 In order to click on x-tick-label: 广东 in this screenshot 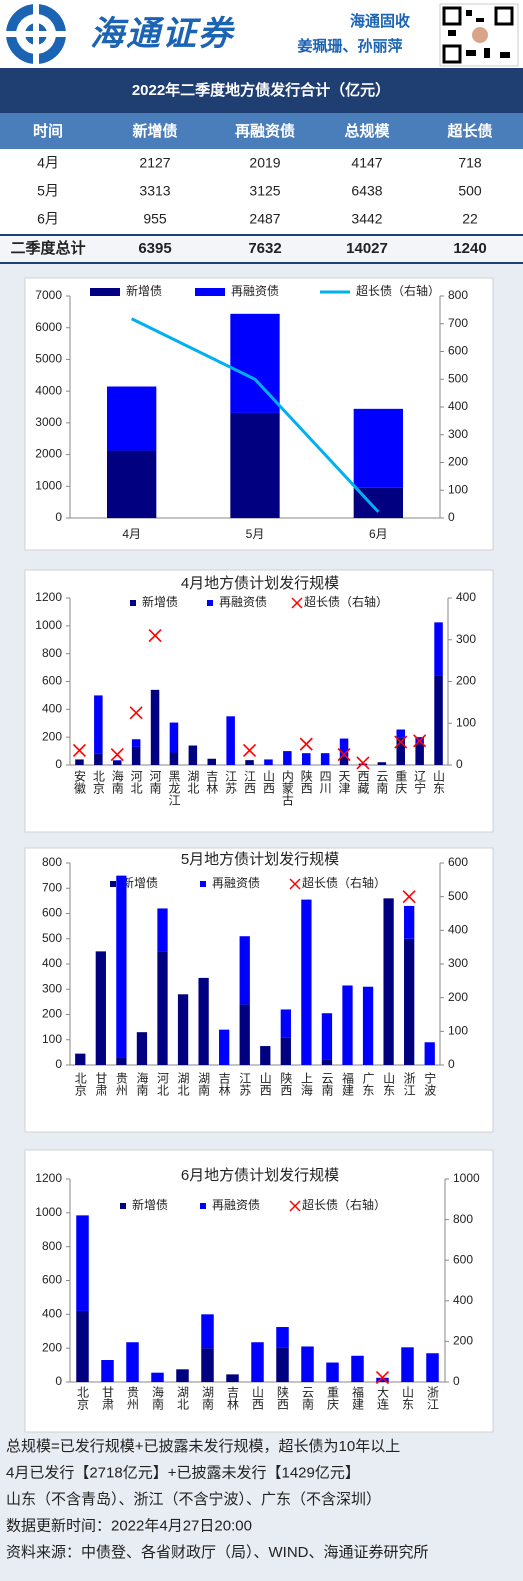, I will do `click(368, 1084)`.